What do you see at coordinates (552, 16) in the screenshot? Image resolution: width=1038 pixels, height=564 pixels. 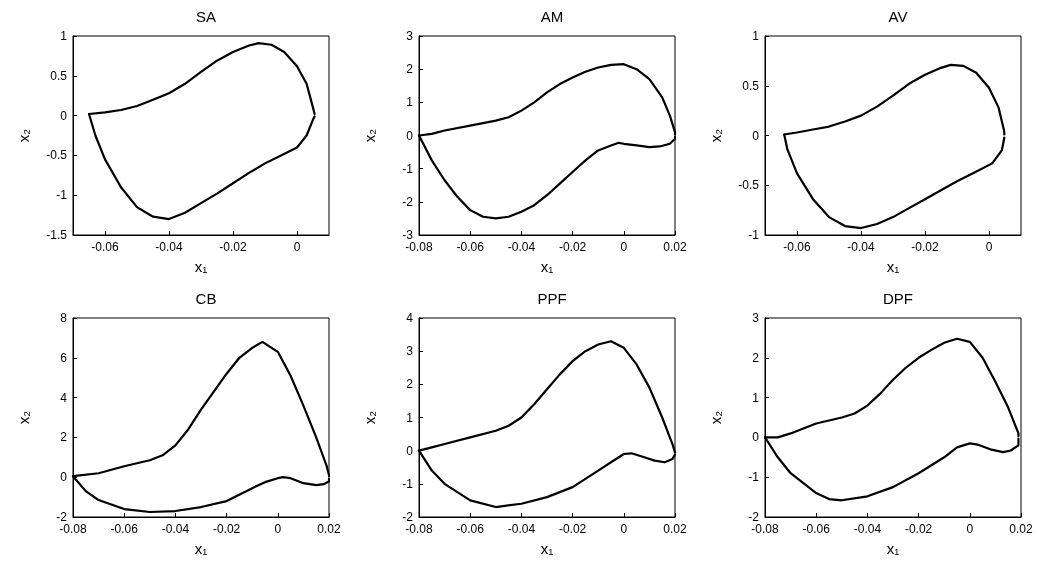 I see `chart-title: AM` at bounding box center [552, 16].